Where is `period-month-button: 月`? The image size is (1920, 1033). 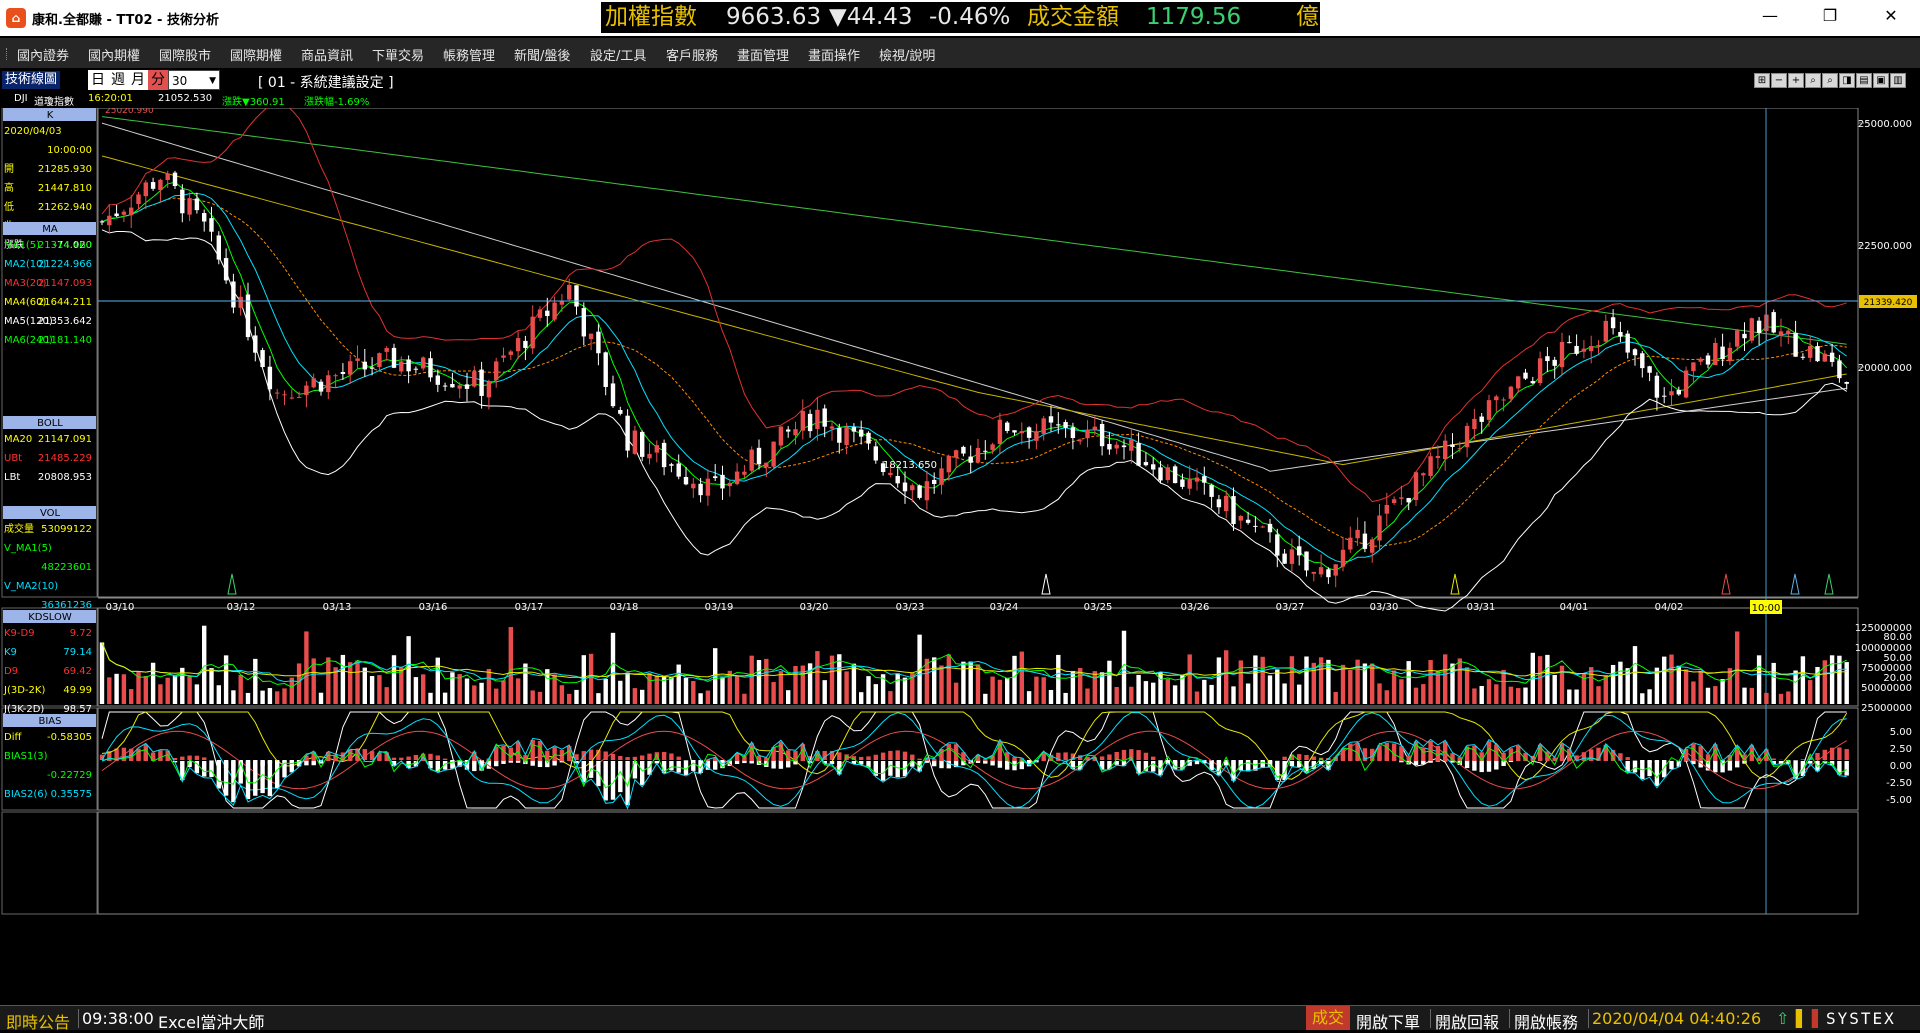
period-month-button: 月 is located at coordinates (138, 80).